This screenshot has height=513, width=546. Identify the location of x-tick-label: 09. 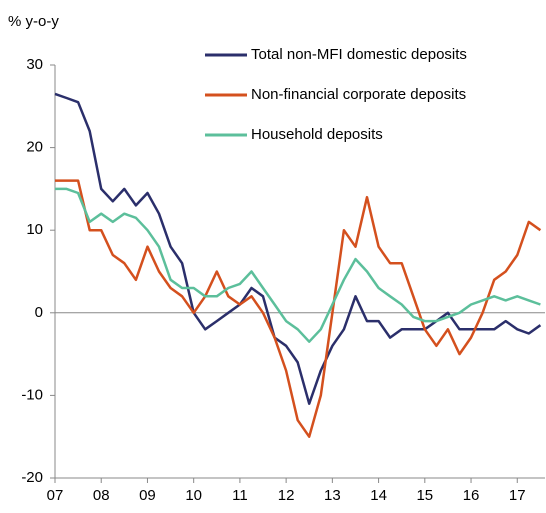
(147, 495).